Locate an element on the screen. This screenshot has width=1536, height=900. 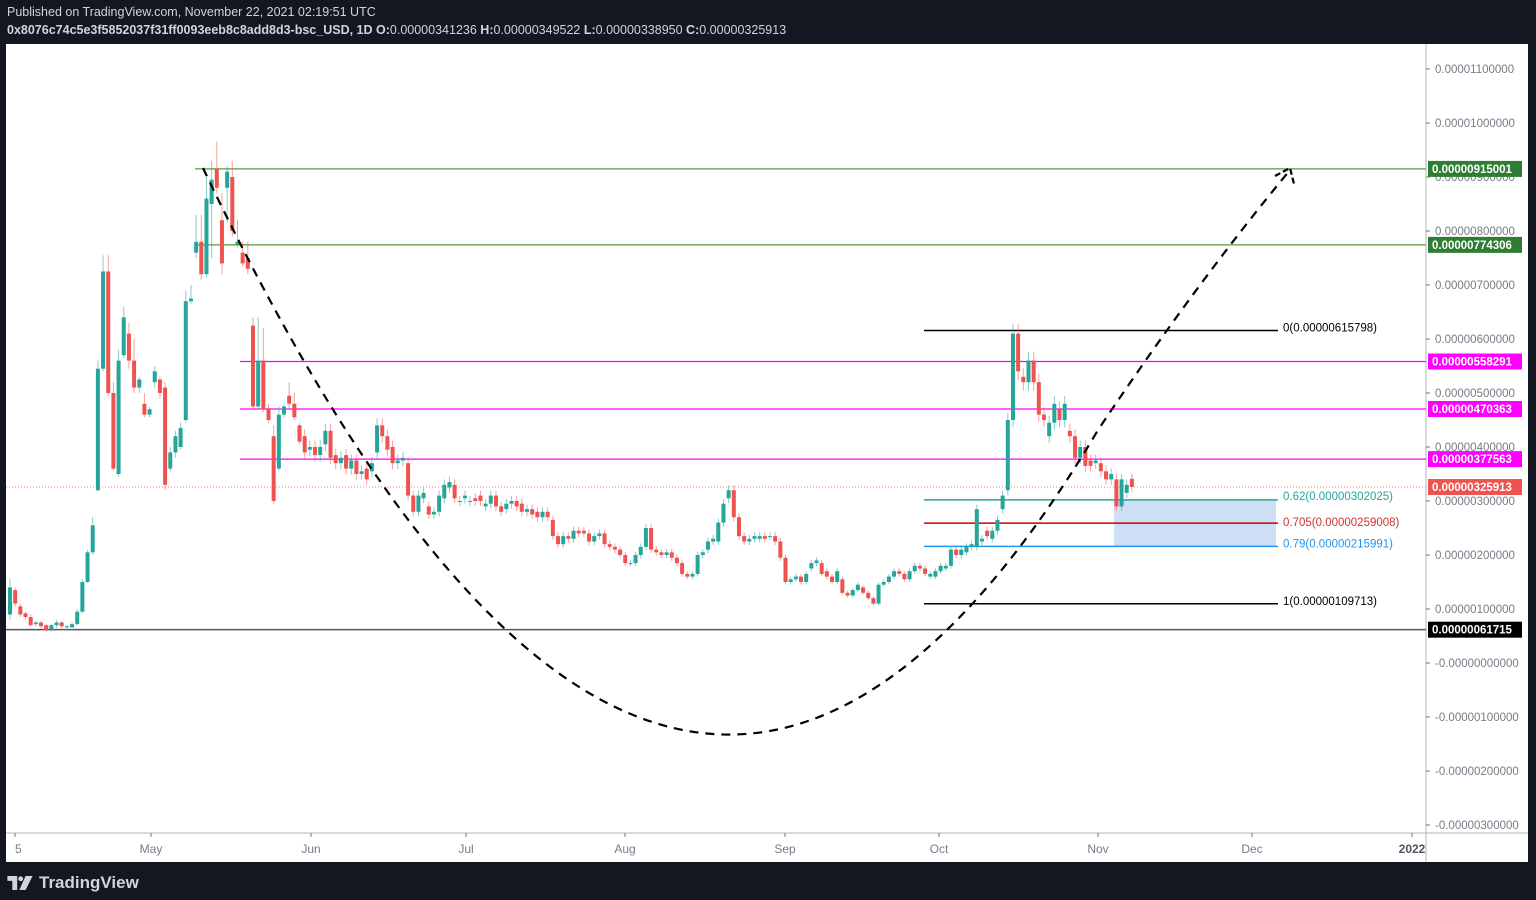
price-label-text: 0.00000915001 is located at coordinates (1472, 170).